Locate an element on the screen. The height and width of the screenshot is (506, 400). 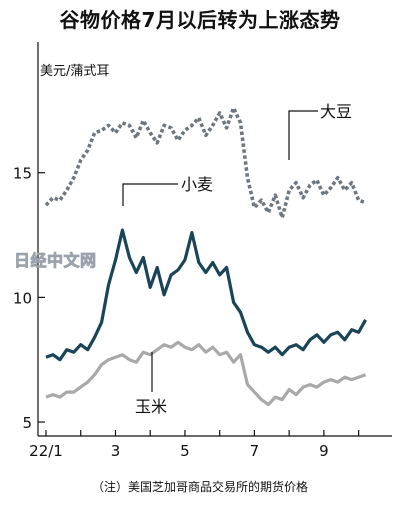
x-tick-label: 22/1 is located at coordinates (46, 451).